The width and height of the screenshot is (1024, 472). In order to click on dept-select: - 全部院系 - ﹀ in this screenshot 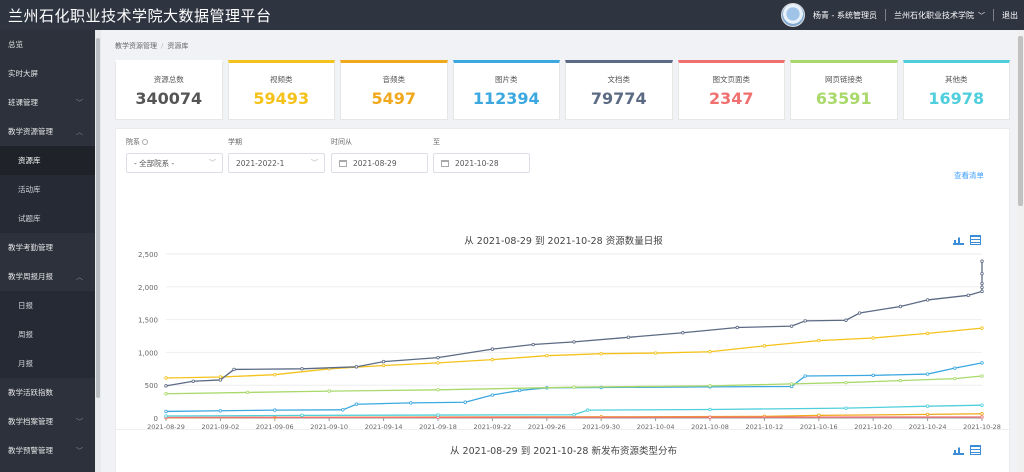, I will do `click(174, 163)`.